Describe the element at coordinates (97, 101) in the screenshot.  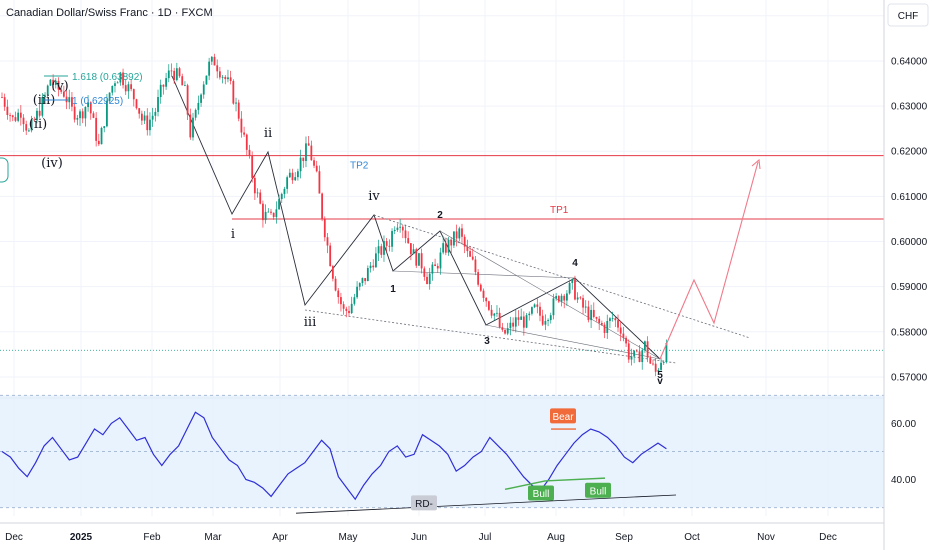
I see `fib-label-1: 1 (0.62925)` at that location.